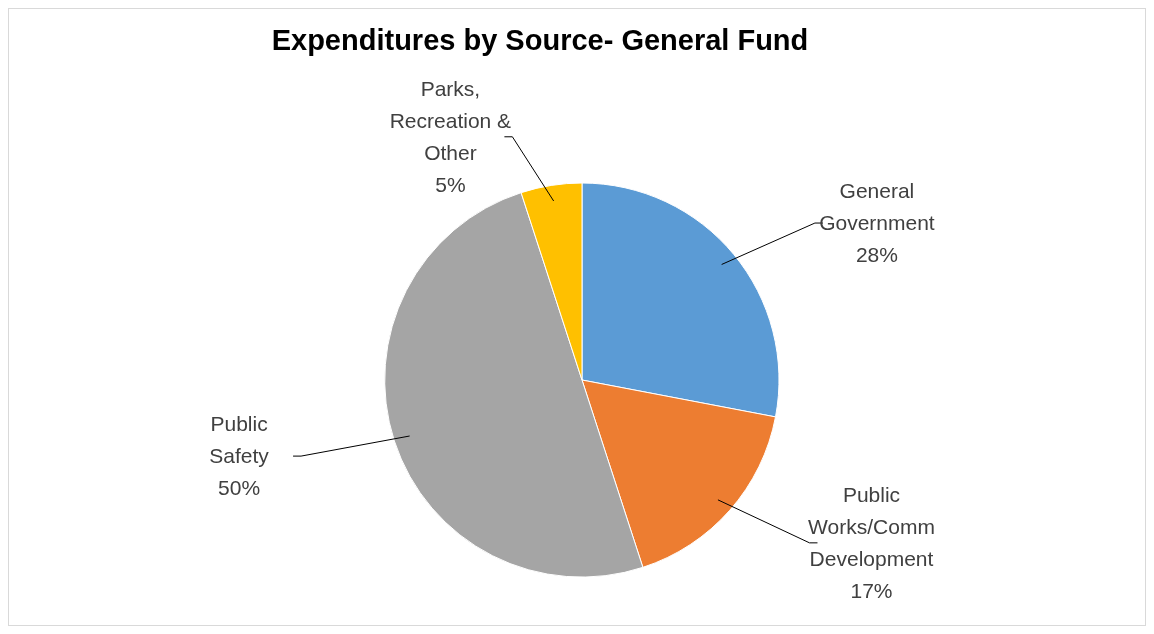 This screenshot has height=634, width=1154. I want to click on data-label: 17%, so click(871, 590).